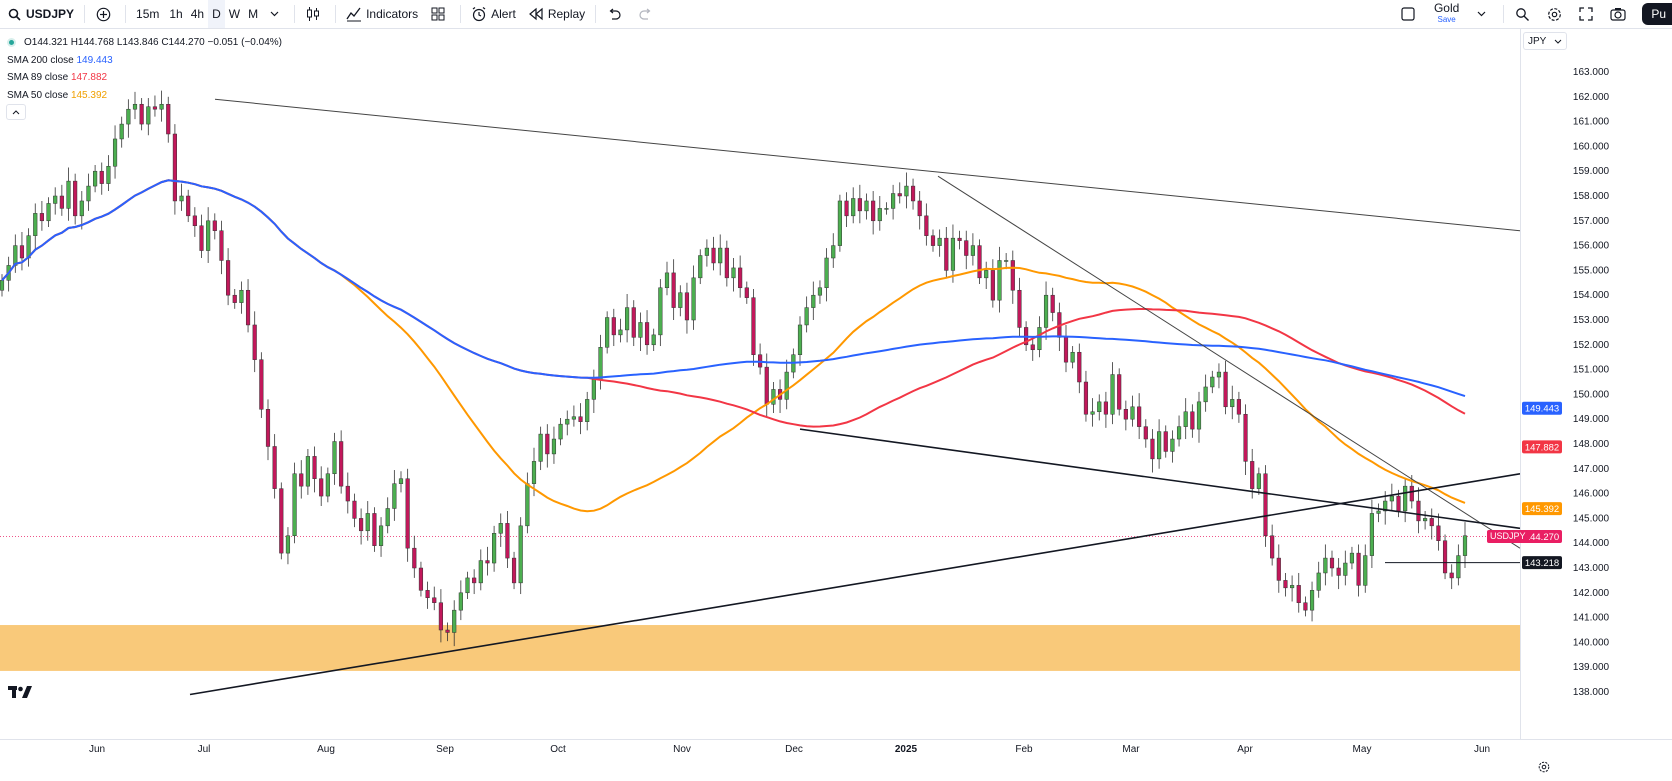 The image size is (1672, 781). I want to click on timeframe-dropdown, so click(276, 14).